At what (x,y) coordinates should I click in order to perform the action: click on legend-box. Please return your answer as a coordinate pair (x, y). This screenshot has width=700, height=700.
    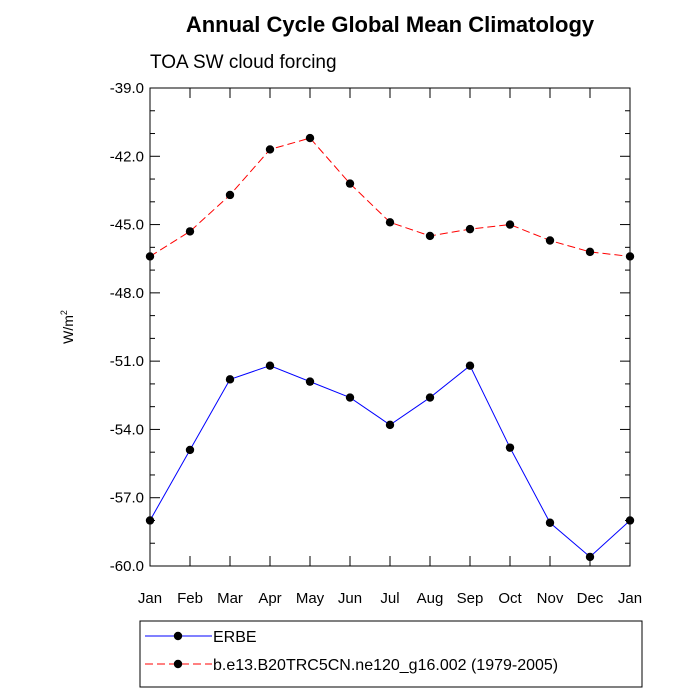
    Looking at the image, I should click on (391, 654).